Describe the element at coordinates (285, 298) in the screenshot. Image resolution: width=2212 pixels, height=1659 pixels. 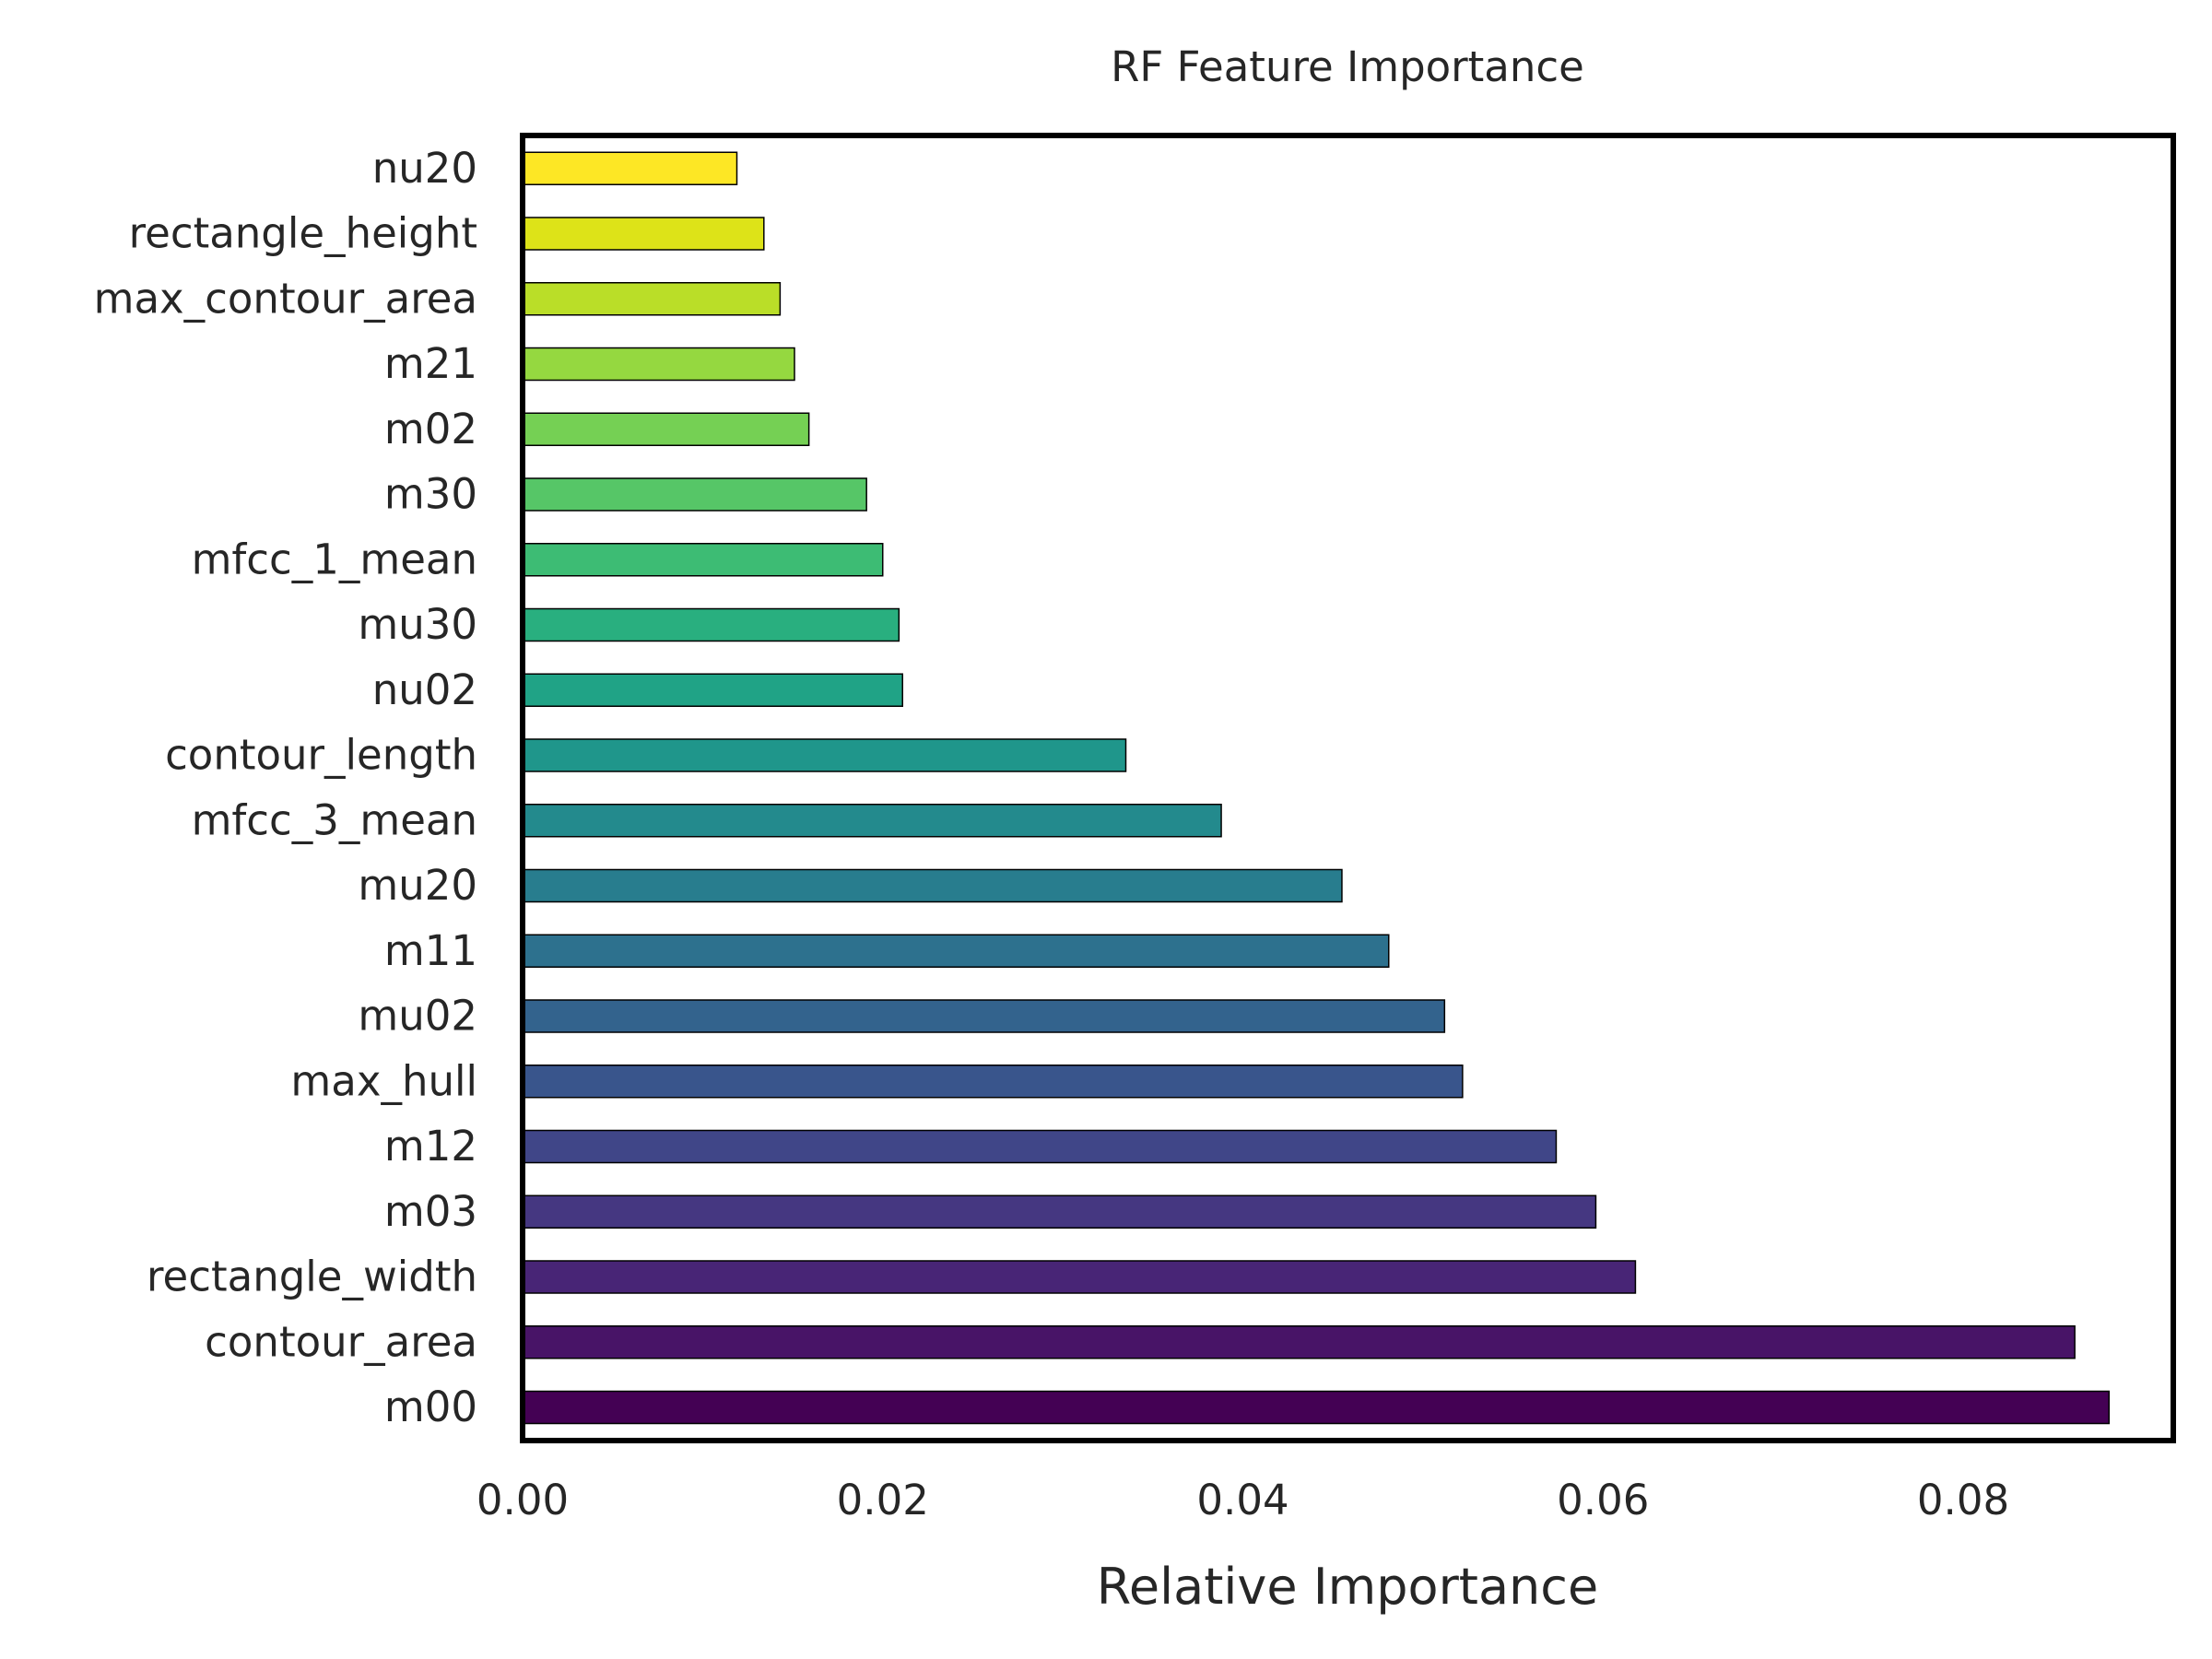
I see `y-tick-label: max_contour_area` at that location.